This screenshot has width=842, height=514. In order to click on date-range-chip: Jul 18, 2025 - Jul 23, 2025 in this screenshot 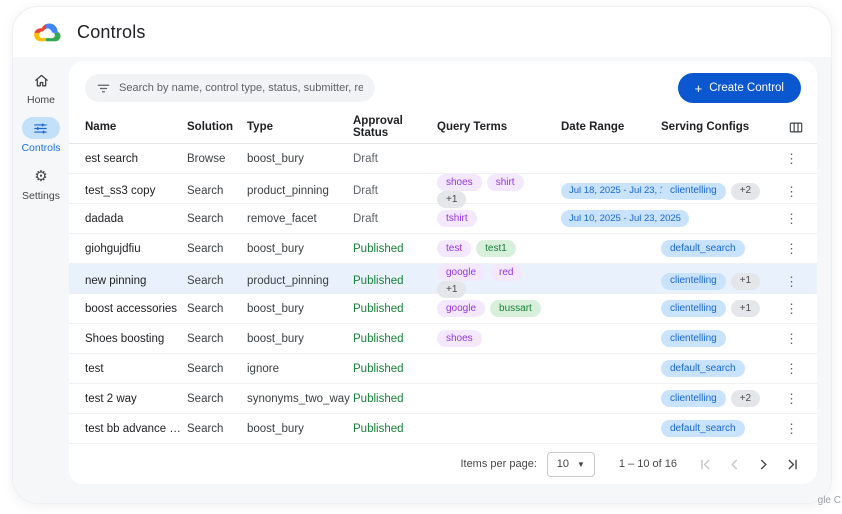, I will do `click(625, 191)`.